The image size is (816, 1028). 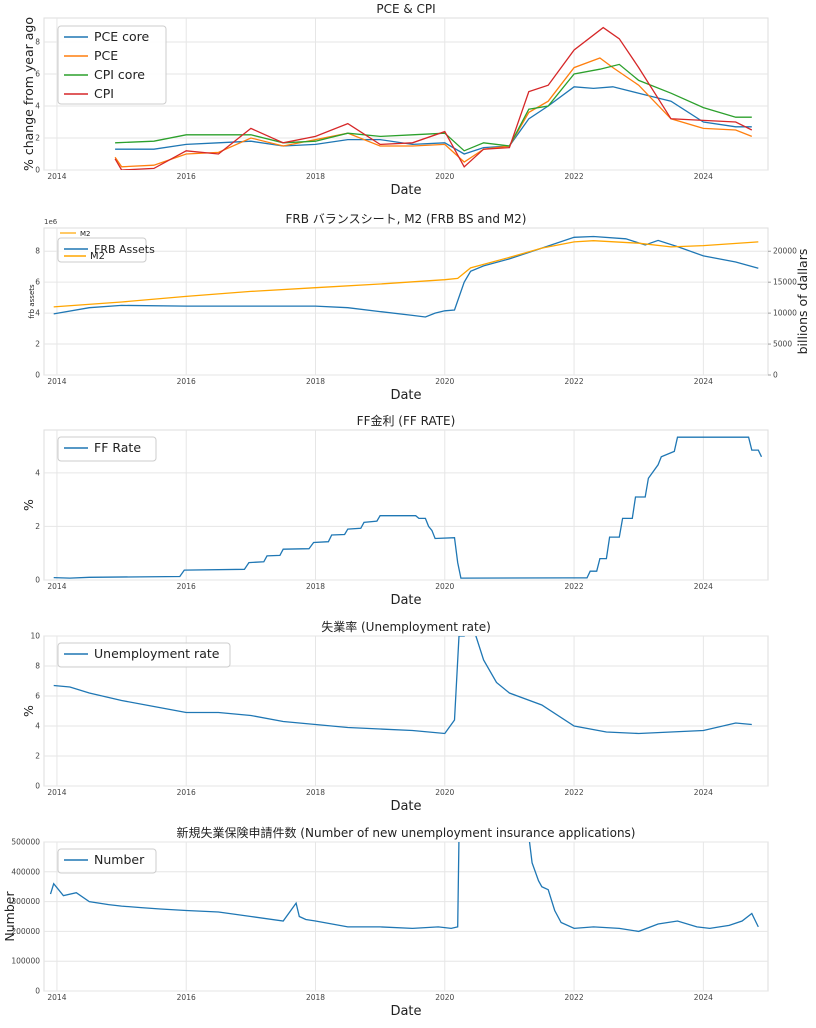 I want to click on y2-tick-label: 20000, so click(x=785, y=251).